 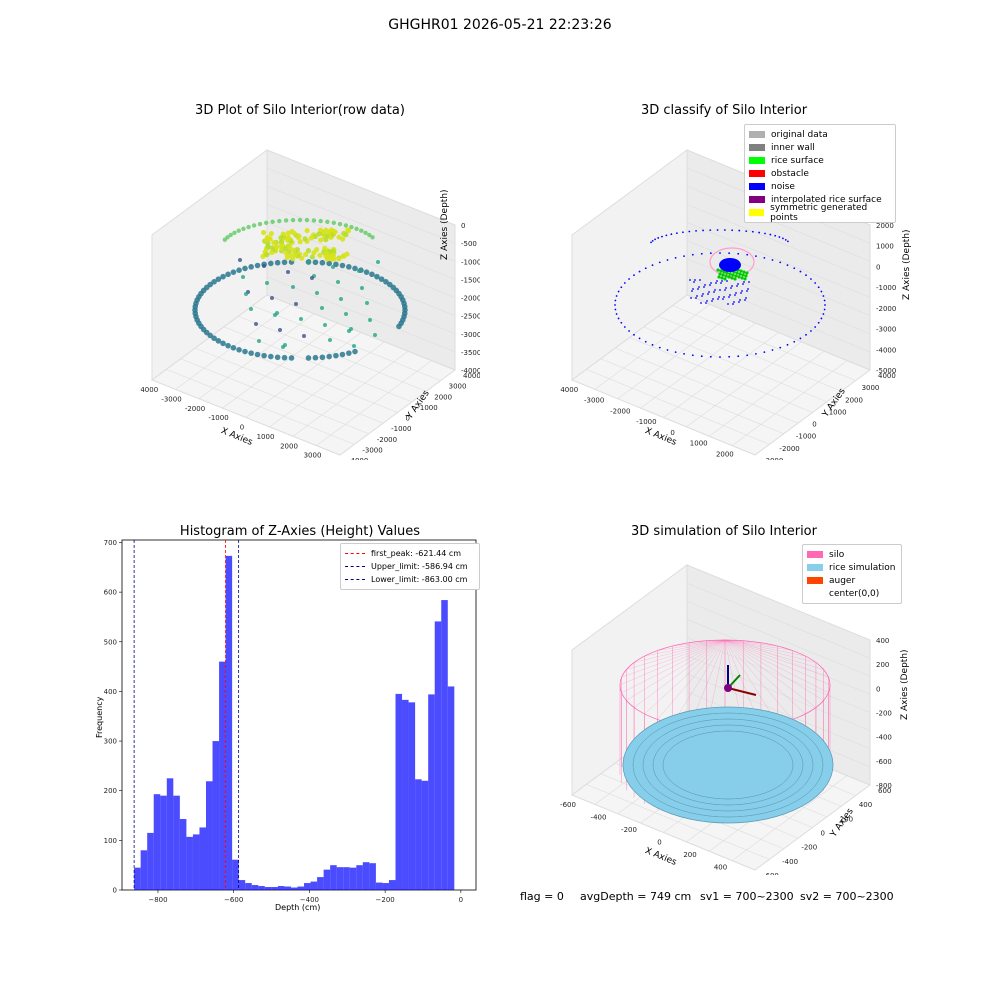 What do you see at coordinates (149, 390) in the screenshot?
I see `x-tick: -4000` at bounding box center [149, 390].